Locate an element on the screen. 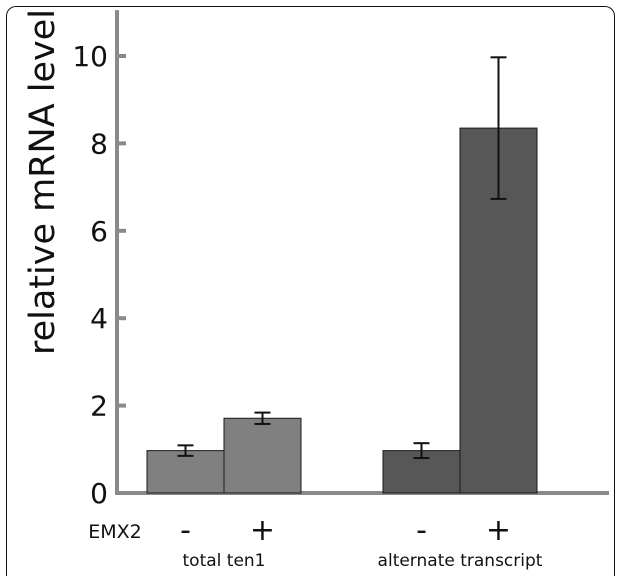  y-tick-label: 0 is located at coordinates (99, 493).